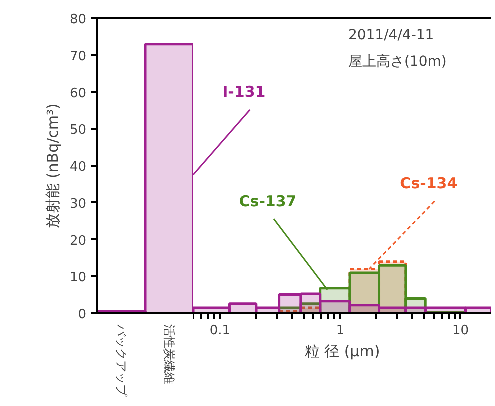 This screenshot has width=495, height=406. What do you see at coordinates (121, 361) in the screenshot?
I see `x-tick-label: バックアップ` at bounding box center [121, 361].